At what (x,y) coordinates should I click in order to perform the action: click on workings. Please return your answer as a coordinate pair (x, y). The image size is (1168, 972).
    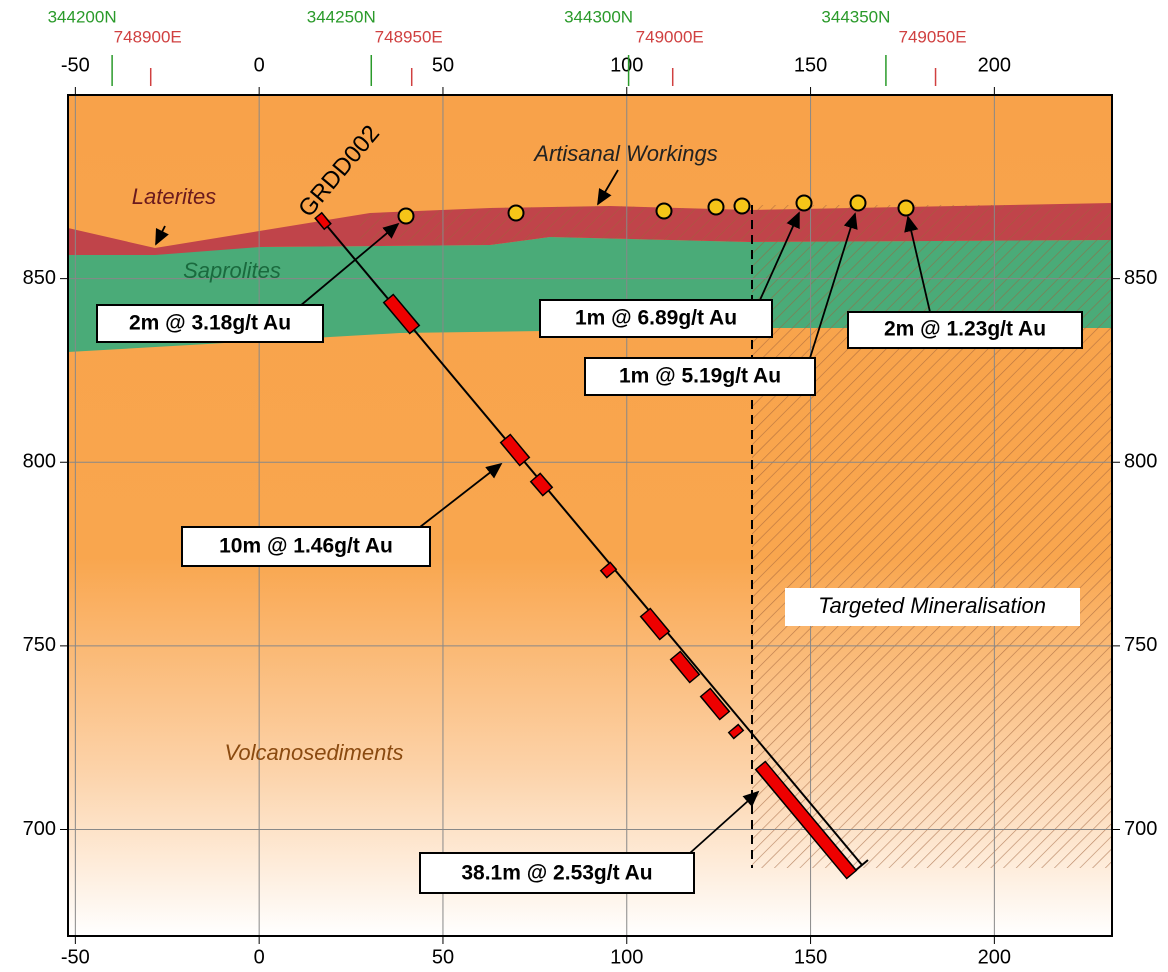
    Looking at the image, I should click on (656, 209).